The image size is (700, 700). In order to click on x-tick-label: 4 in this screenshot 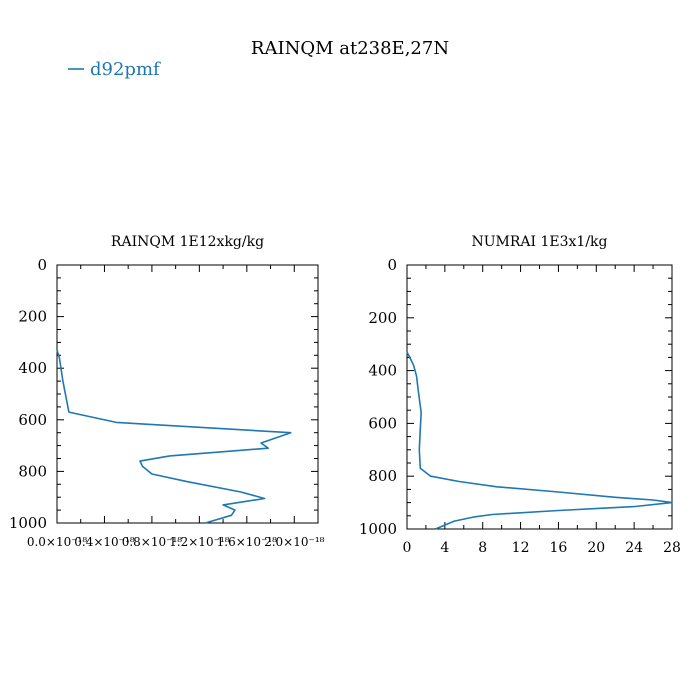, I will do `click(444, 548)`.